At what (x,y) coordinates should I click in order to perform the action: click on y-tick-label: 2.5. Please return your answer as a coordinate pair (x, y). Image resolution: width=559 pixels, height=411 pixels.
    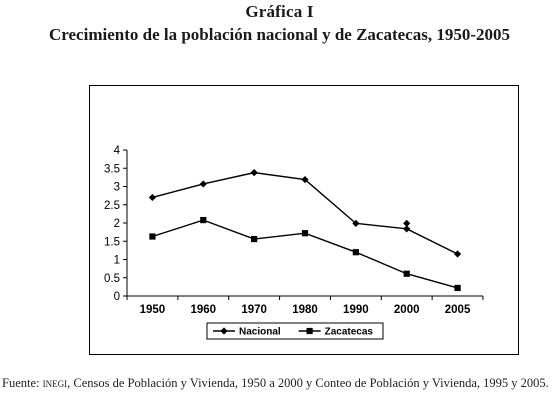
    Looking at the image, I should click on (112, 206).